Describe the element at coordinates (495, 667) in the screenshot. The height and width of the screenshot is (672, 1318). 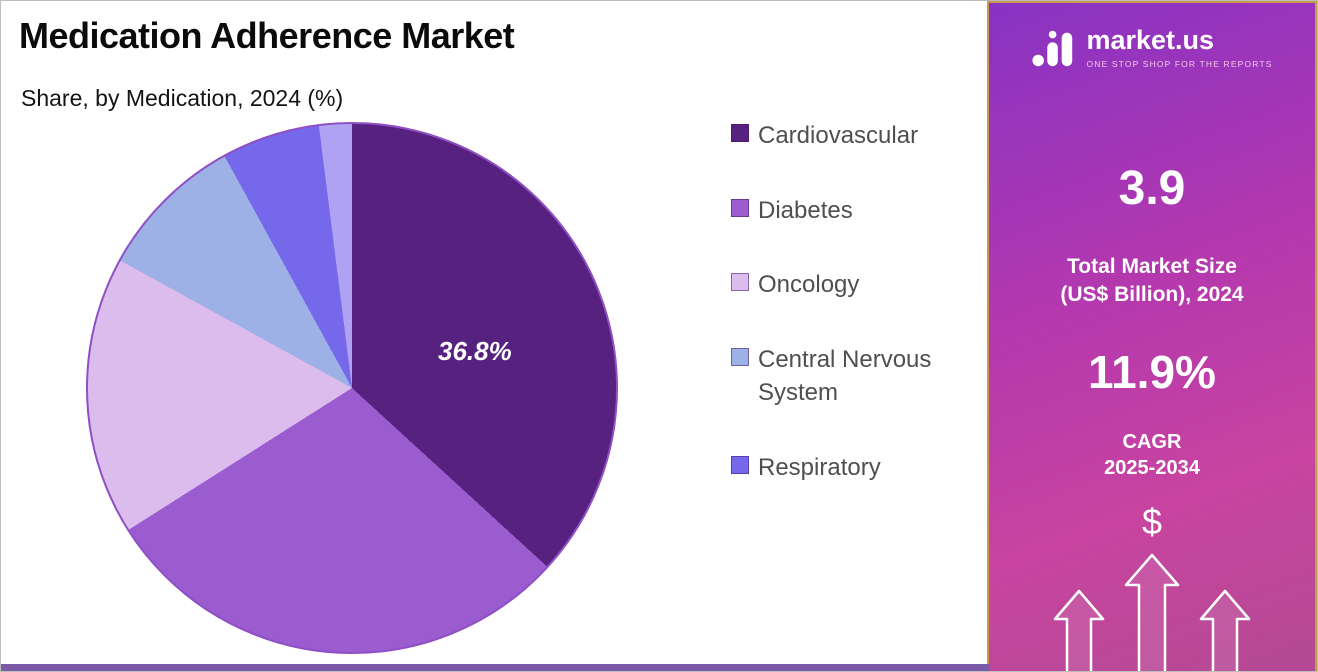
I see `bottom-accent-bar` at that location.